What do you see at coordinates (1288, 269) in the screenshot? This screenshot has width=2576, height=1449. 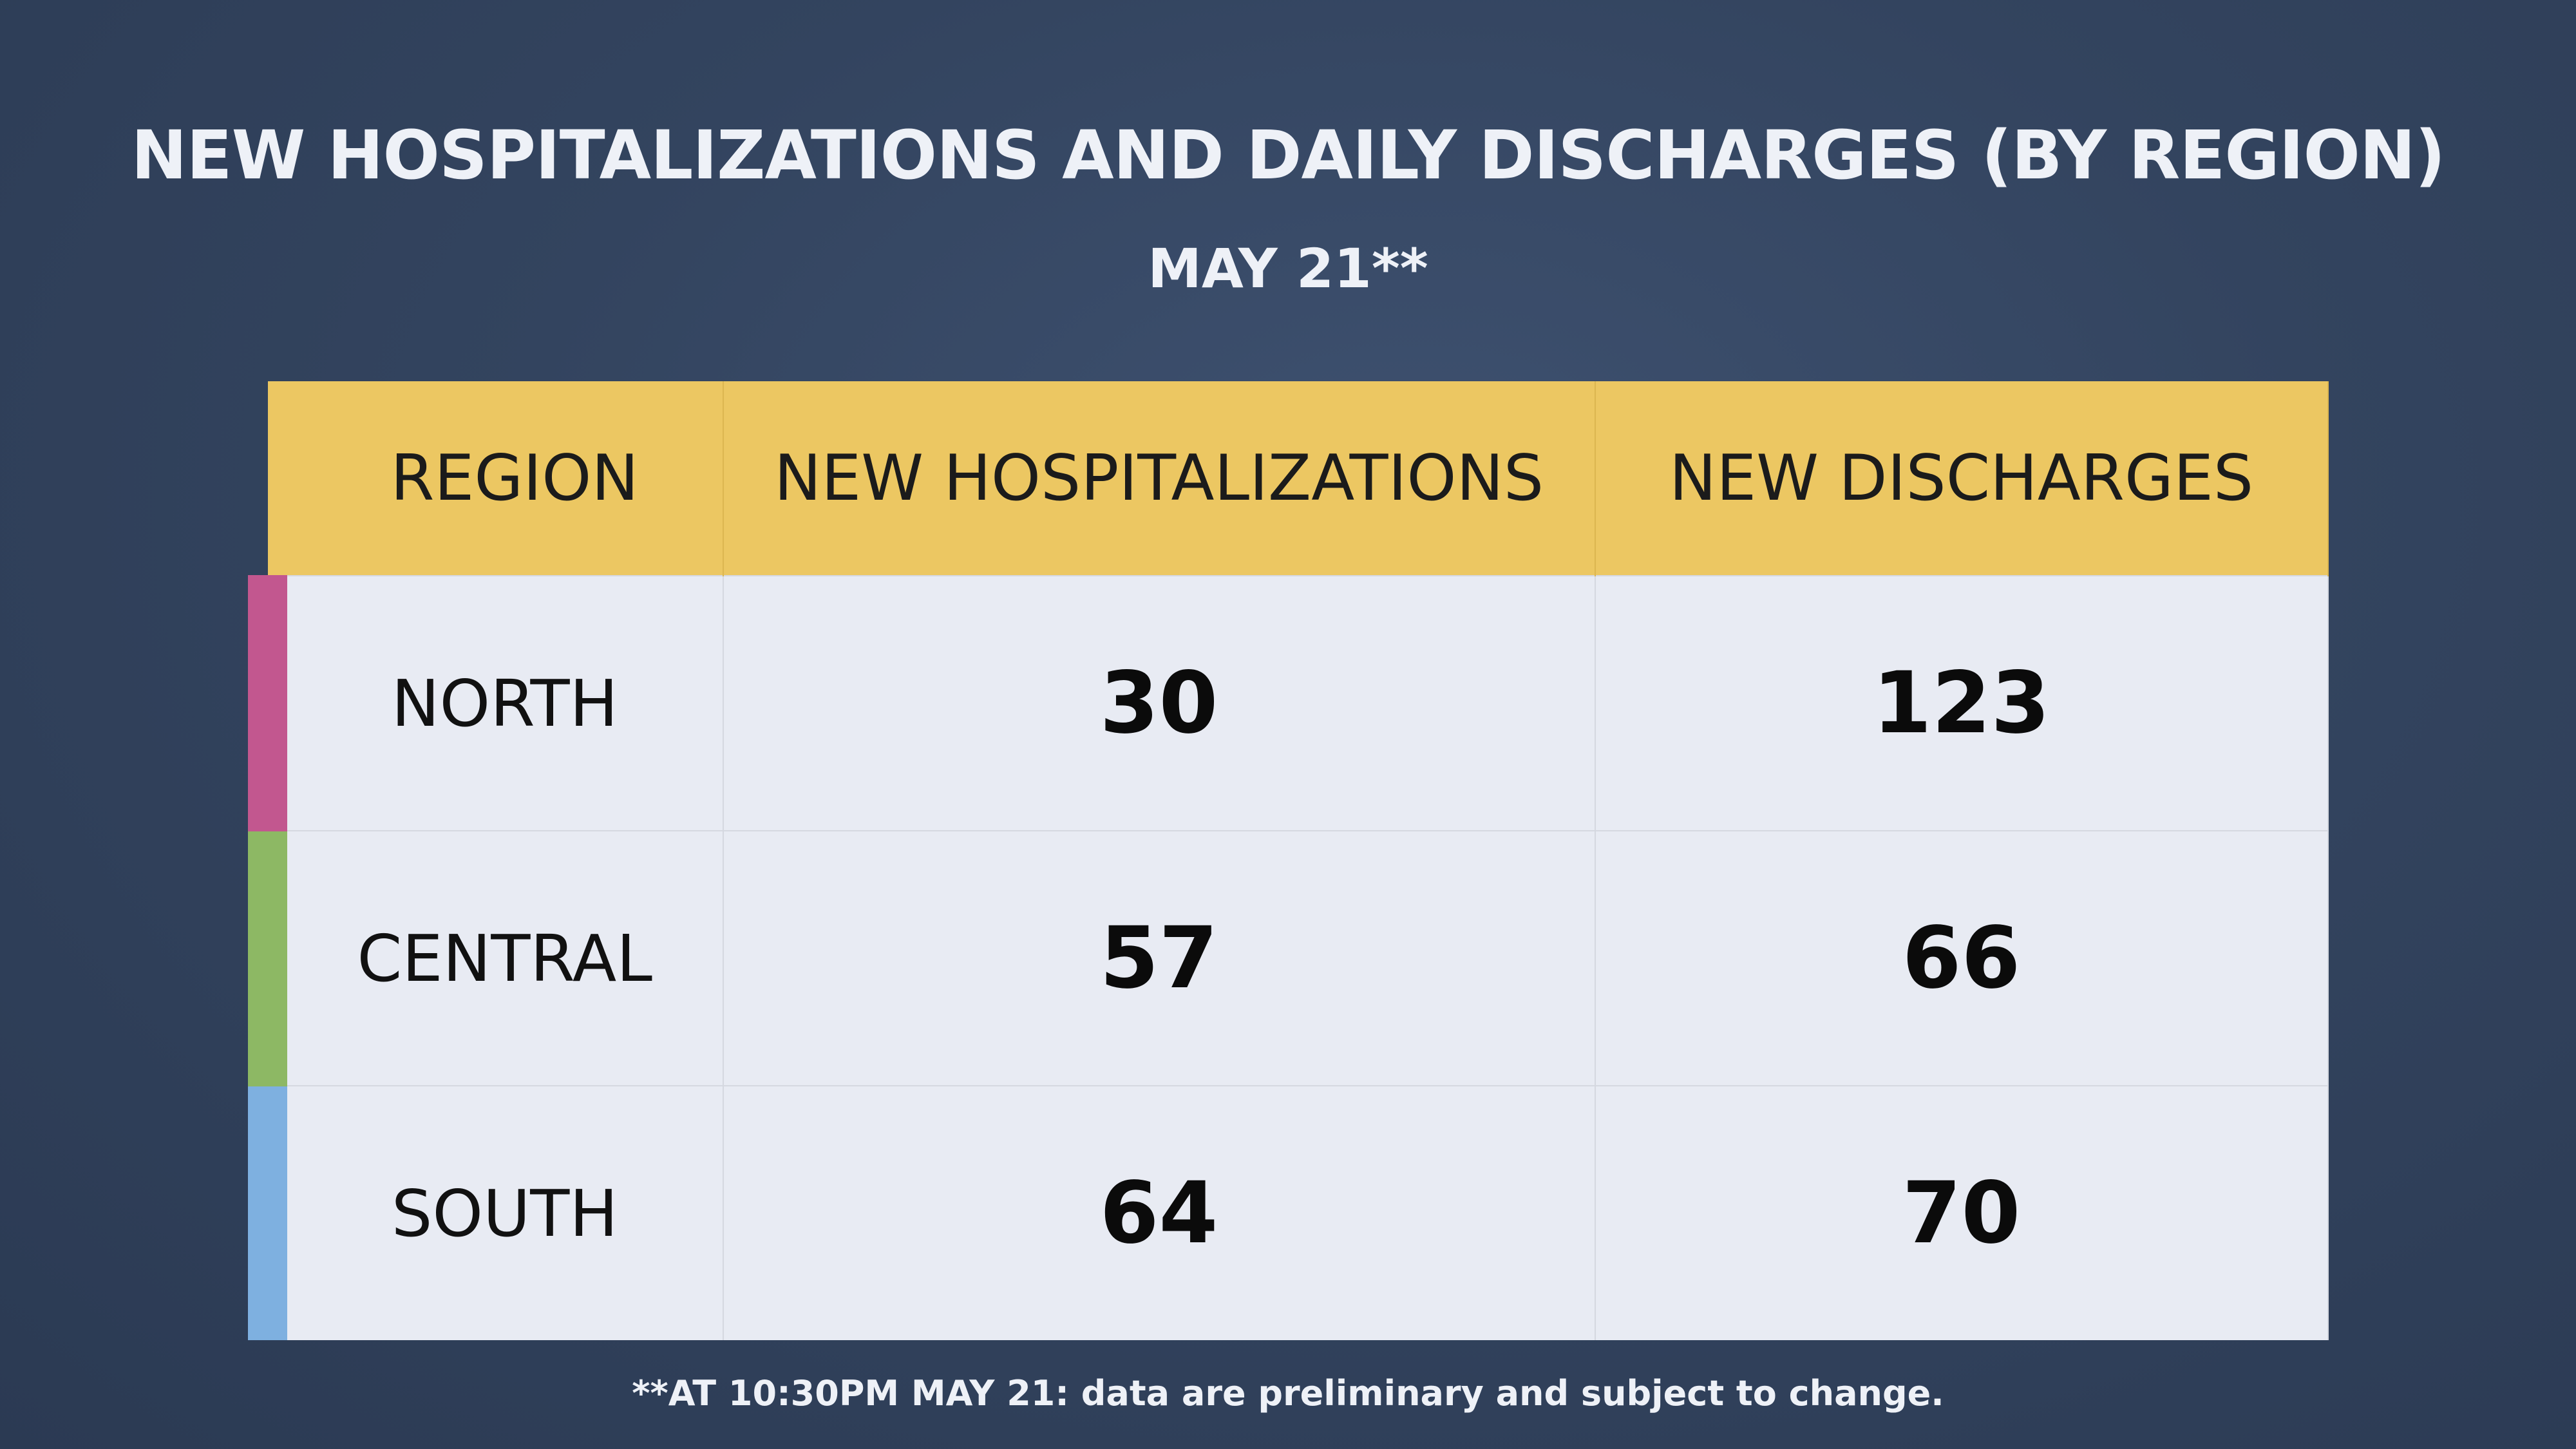 I see `subtitle: MAY 21**` at bounding box center [1288, 269].